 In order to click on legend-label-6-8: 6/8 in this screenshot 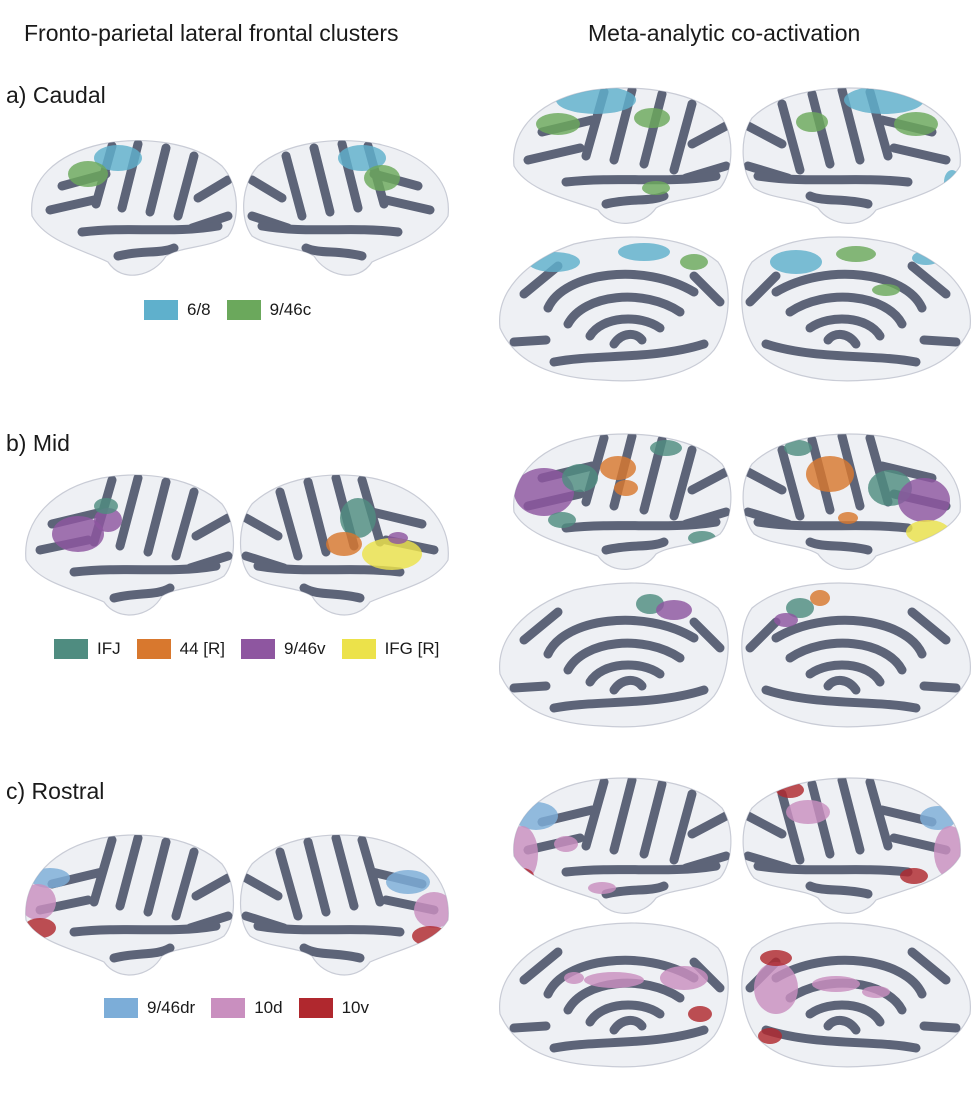, I will do `click(199, 309)`.